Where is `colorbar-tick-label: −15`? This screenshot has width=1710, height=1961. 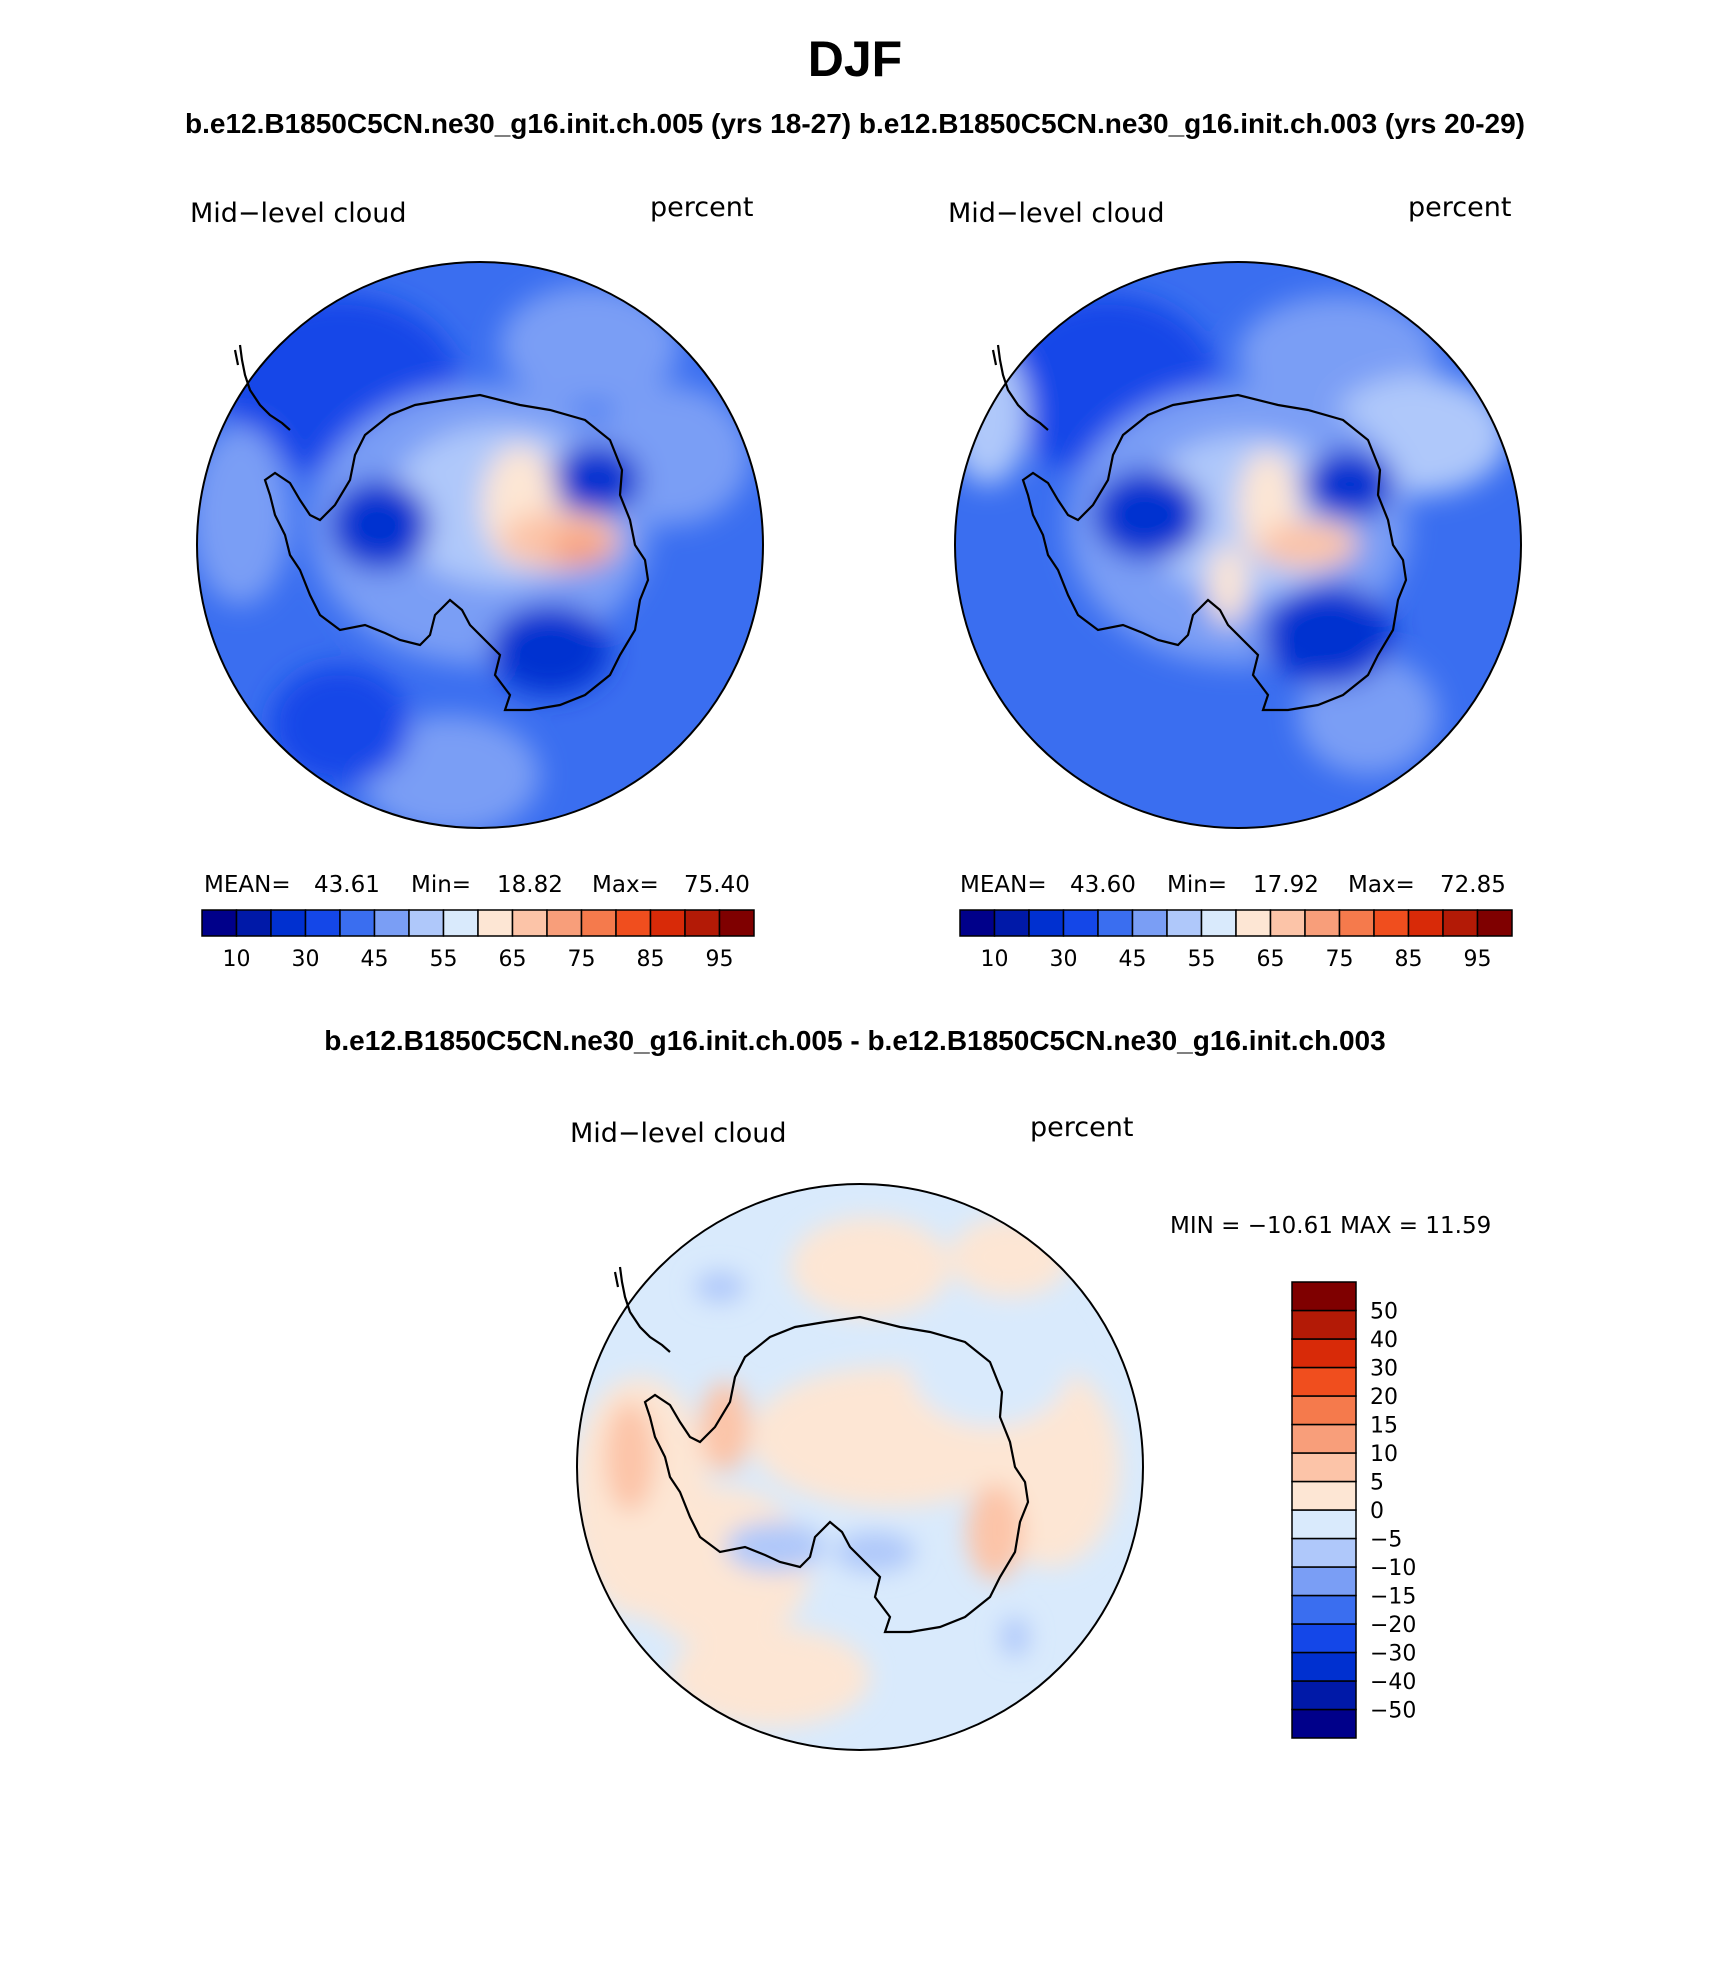
colorbar-tick-label: −15 is located at coordinates (1393, 1597).